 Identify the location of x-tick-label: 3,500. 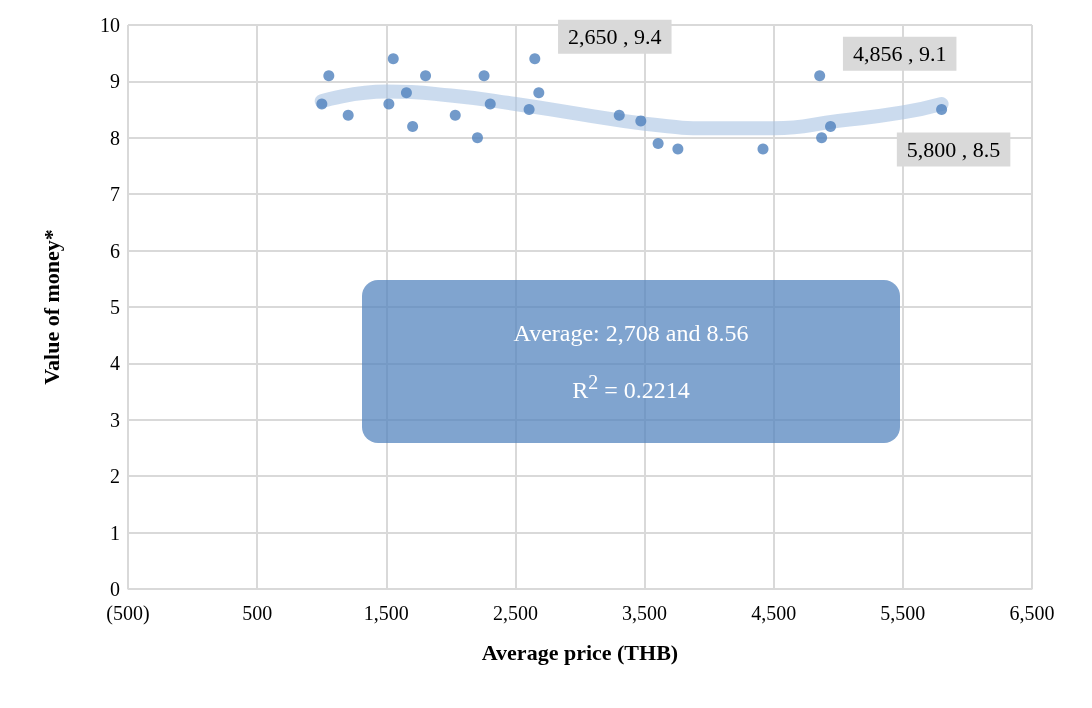
(645, 613).